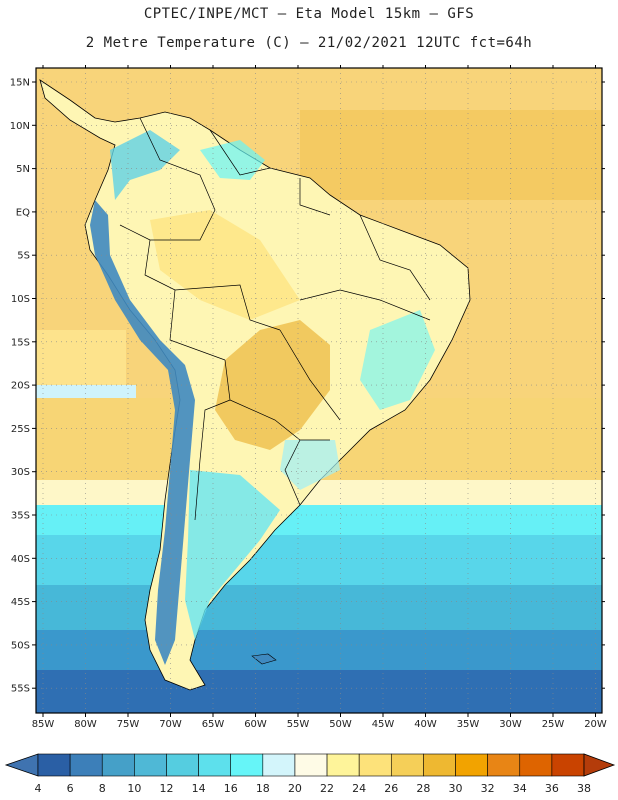 This screenshot has height=800, width=618. I want to click on colorbar-label: 30, so click(455, 788).